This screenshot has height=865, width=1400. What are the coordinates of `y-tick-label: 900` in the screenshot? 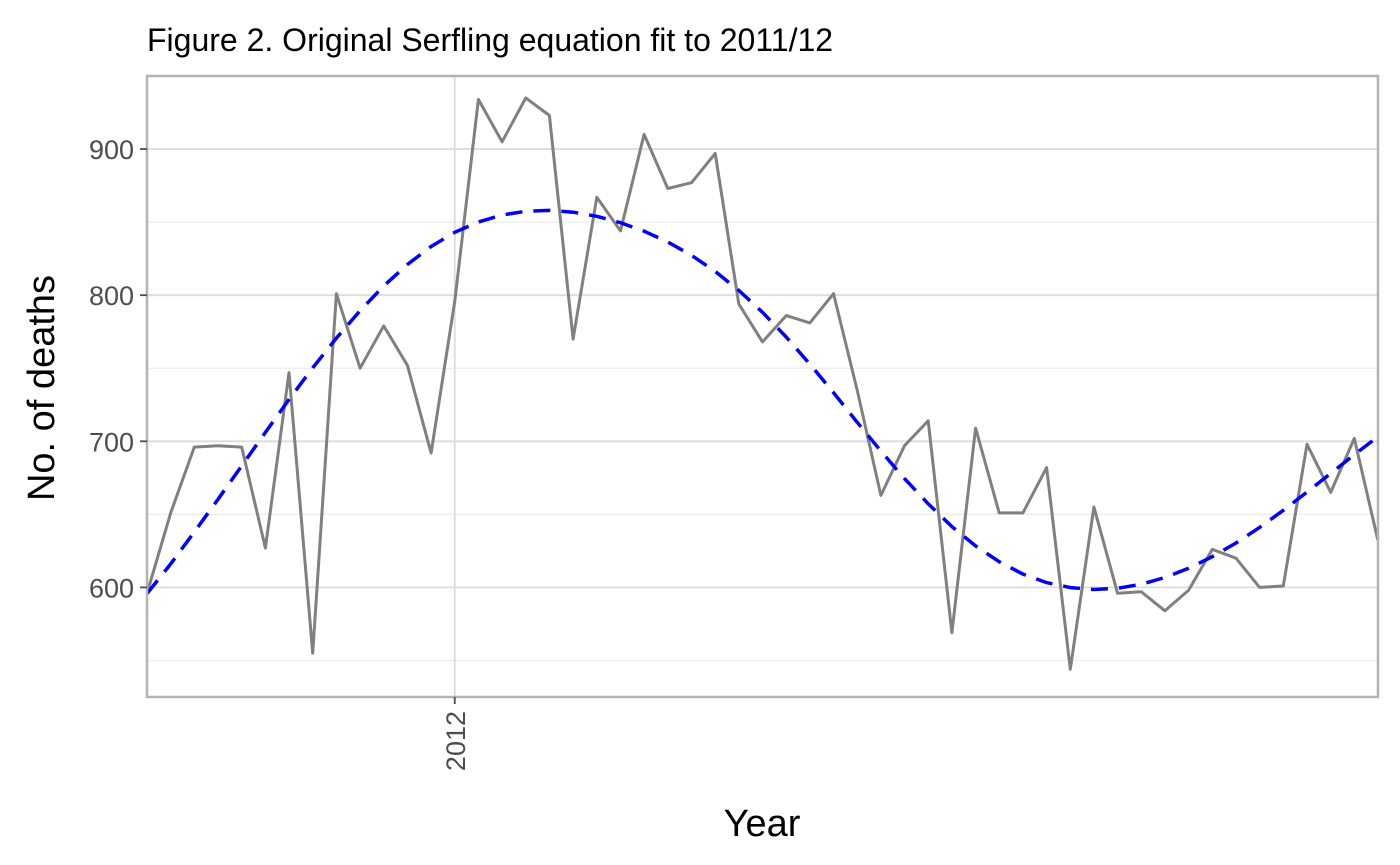 It's located at (111, 150).